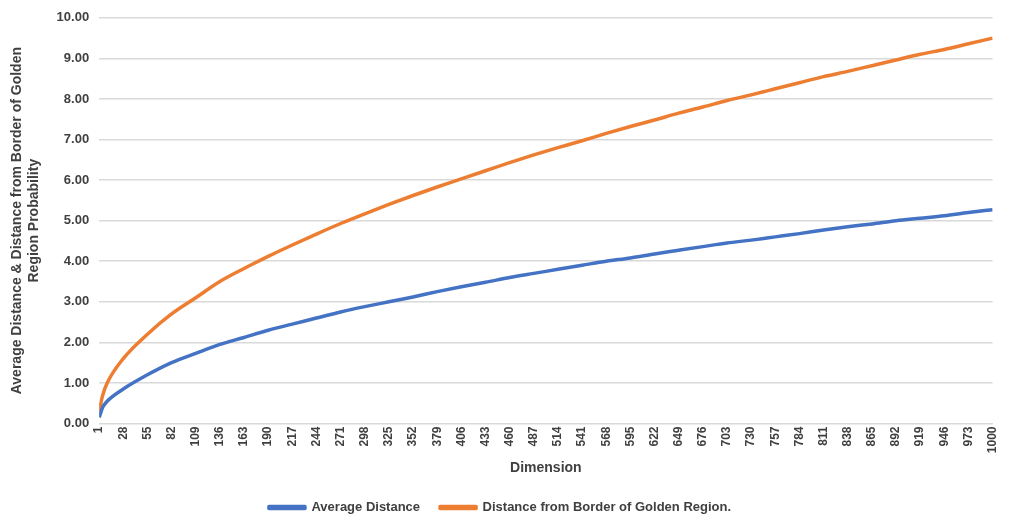 This screenshot has height=524, width=1010. I want to click on x-tick-label: 757, so click(774, 436).